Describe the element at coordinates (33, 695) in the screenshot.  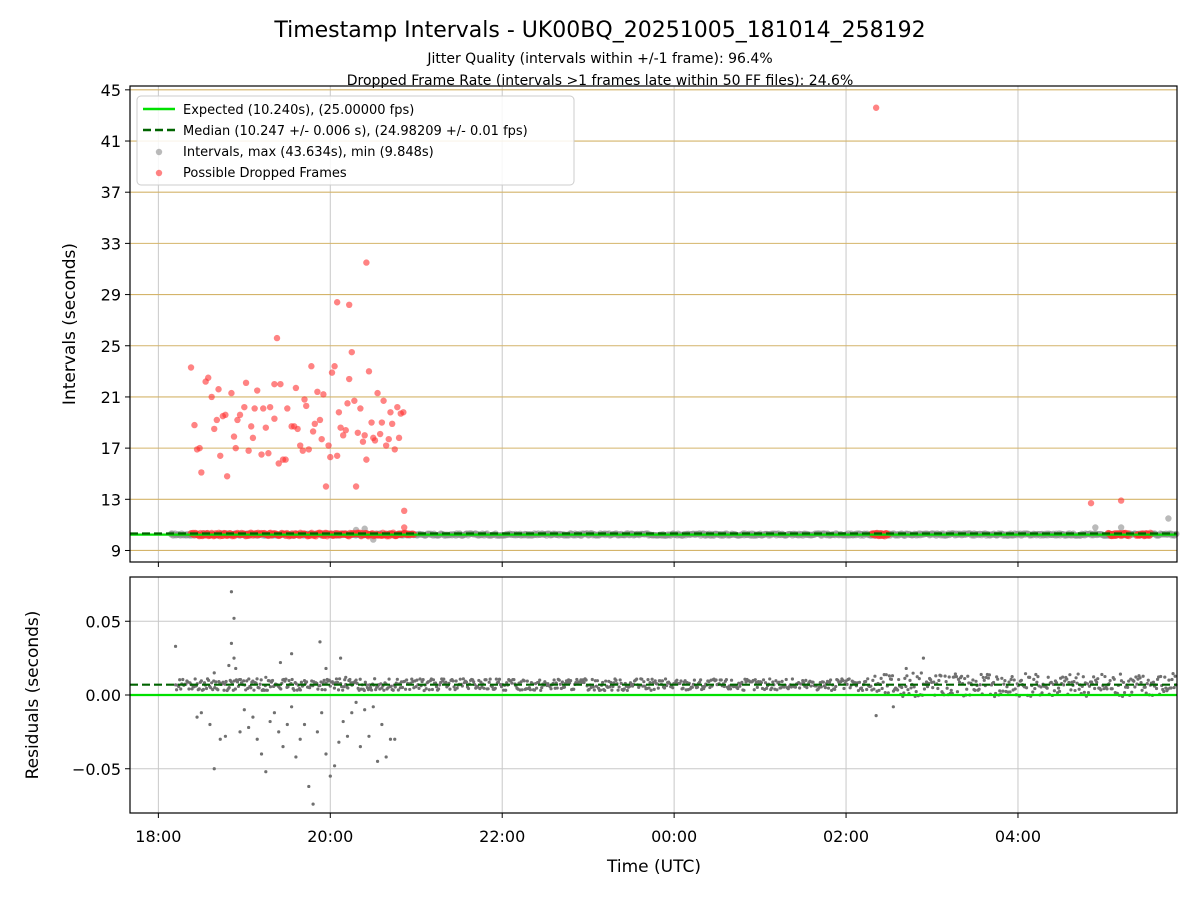
I see `residuals-y-axis-label: Residuals (seconds)` at that location.